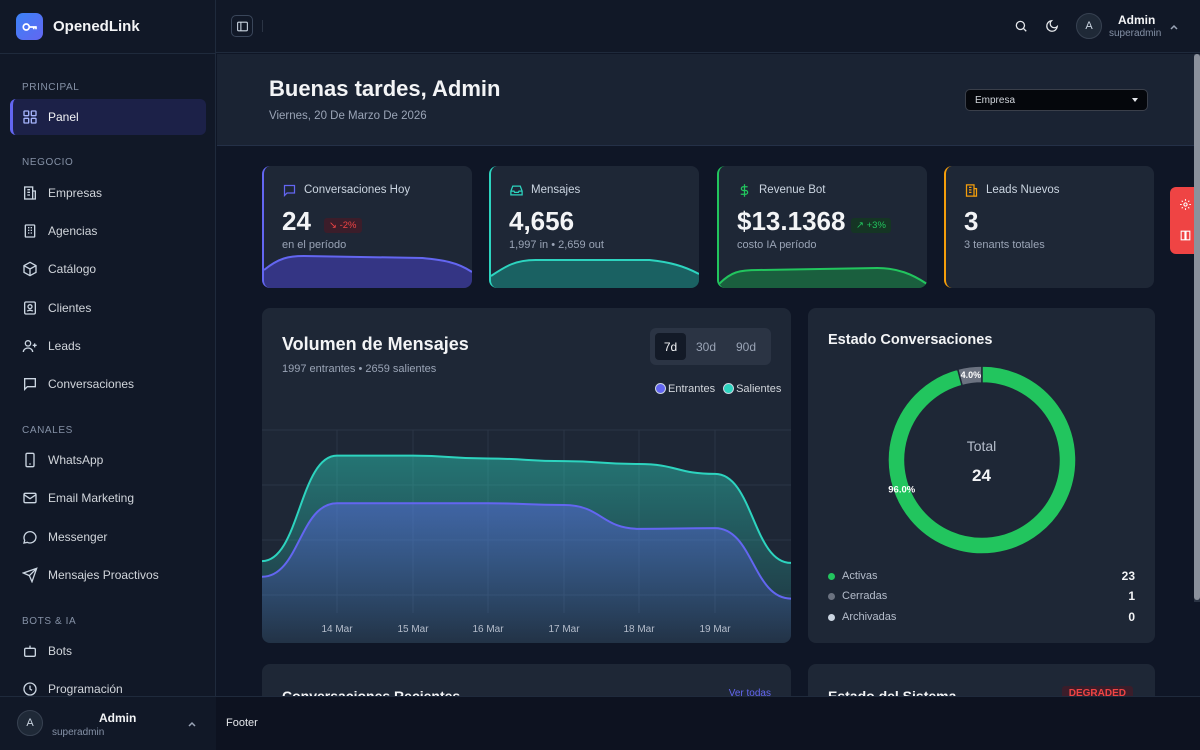  I want to click on area-chart: 14 Mar 15 Mar 16 Mar 17 Mar 18 Mar 19 Mar, so click(526, 536).